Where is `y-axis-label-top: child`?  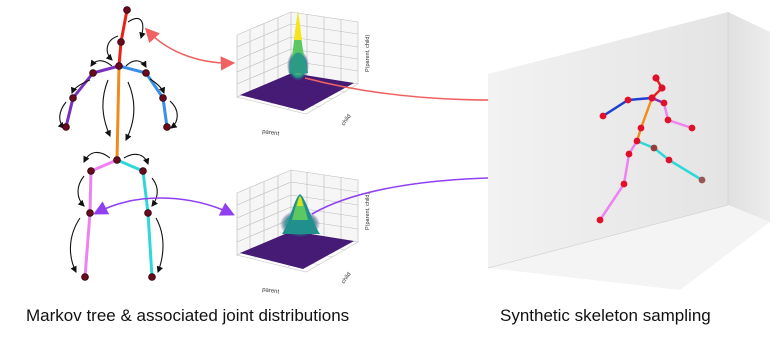 y-axis-label-top: child is located at coordinates (347, 121).